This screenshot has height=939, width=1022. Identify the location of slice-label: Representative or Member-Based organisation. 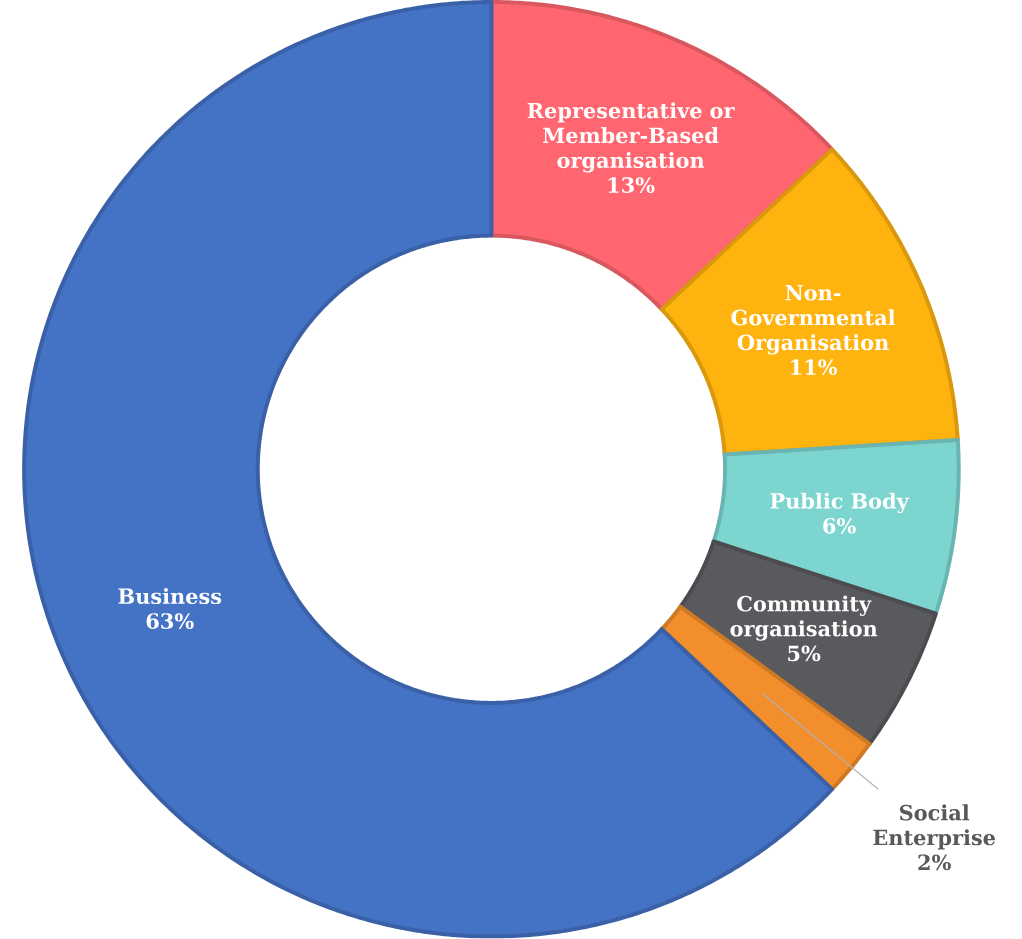
(631, 137).